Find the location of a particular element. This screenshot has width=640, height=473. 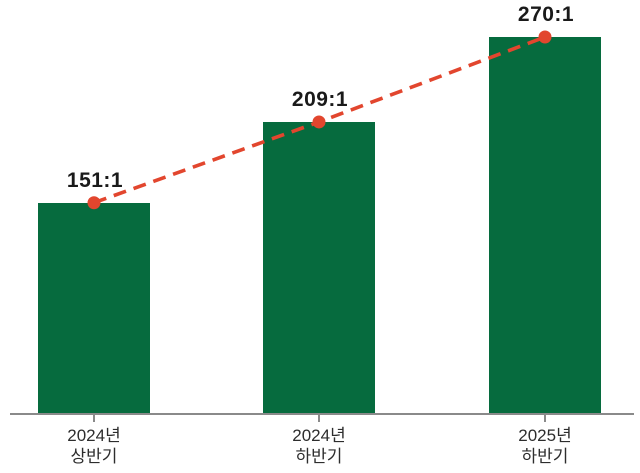

value-label-2: 209:1 is located at coordinates (320, 99).